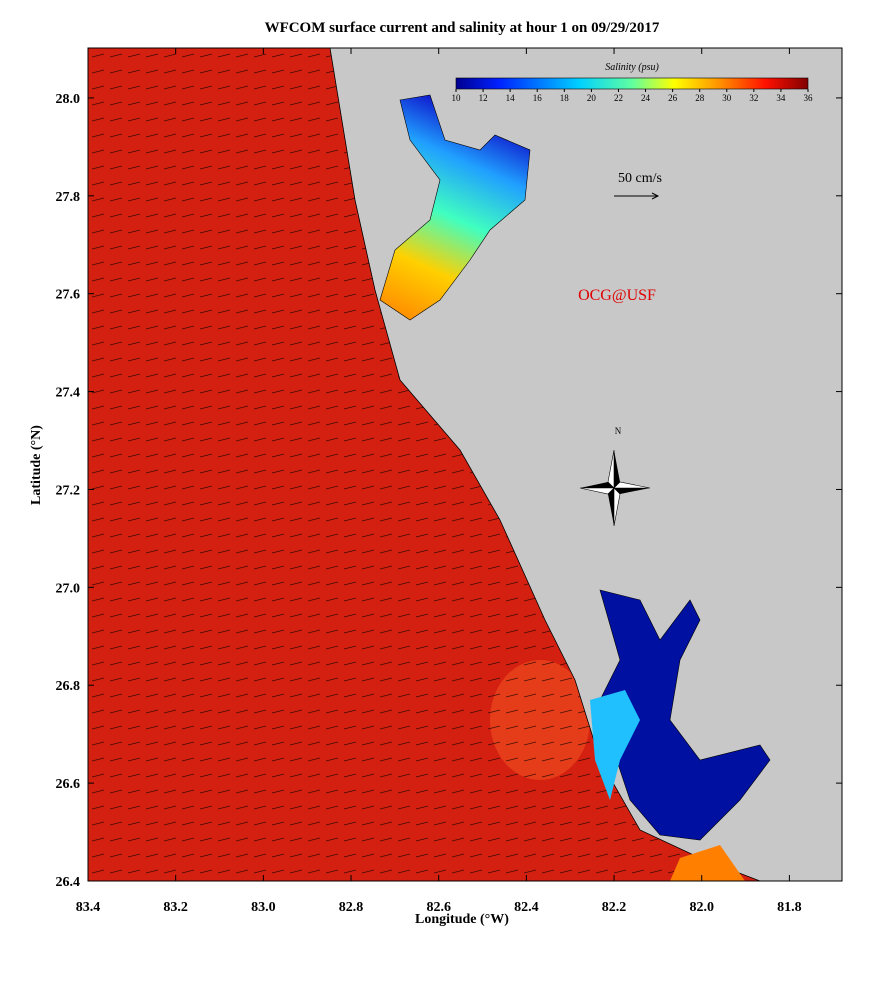  I want to click on colorbar-tick-label: 34, so click(781, 98).